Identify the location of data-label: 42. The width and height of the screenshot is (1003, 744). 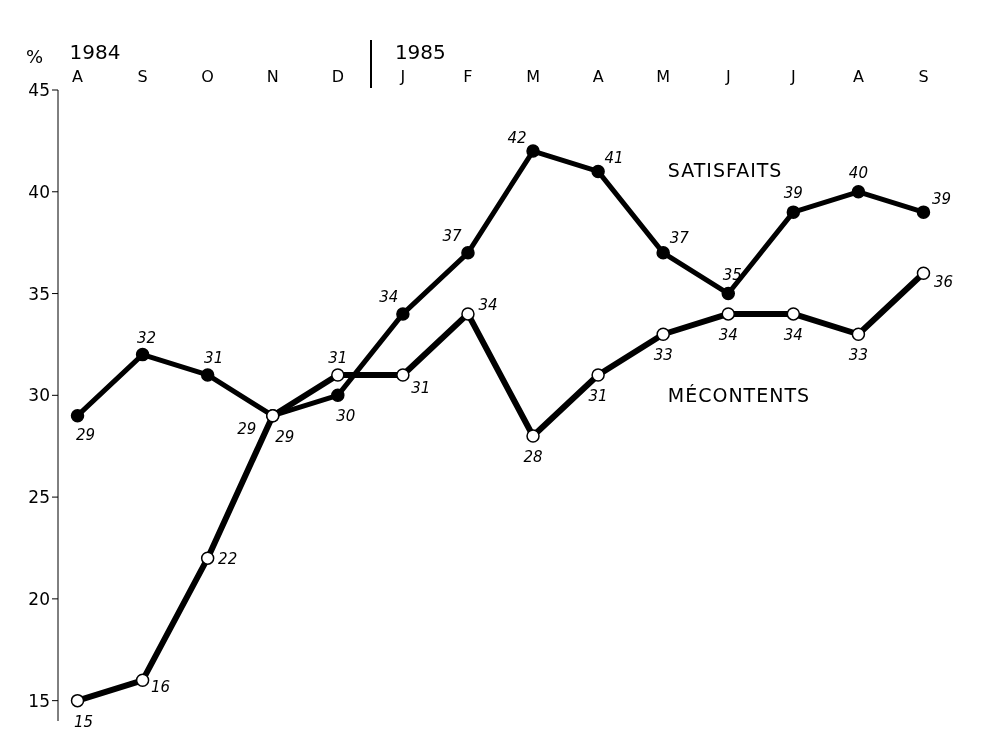
(517, 138).